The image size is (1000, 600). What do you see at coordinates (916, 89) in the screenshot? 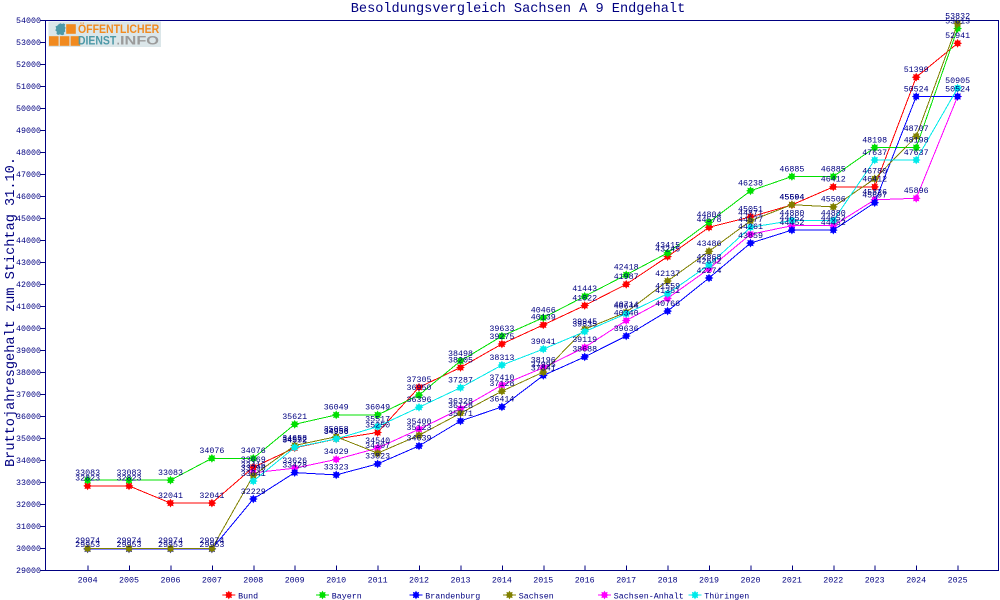
I see `svg-text: 50524` at bounding box center [916, 89].